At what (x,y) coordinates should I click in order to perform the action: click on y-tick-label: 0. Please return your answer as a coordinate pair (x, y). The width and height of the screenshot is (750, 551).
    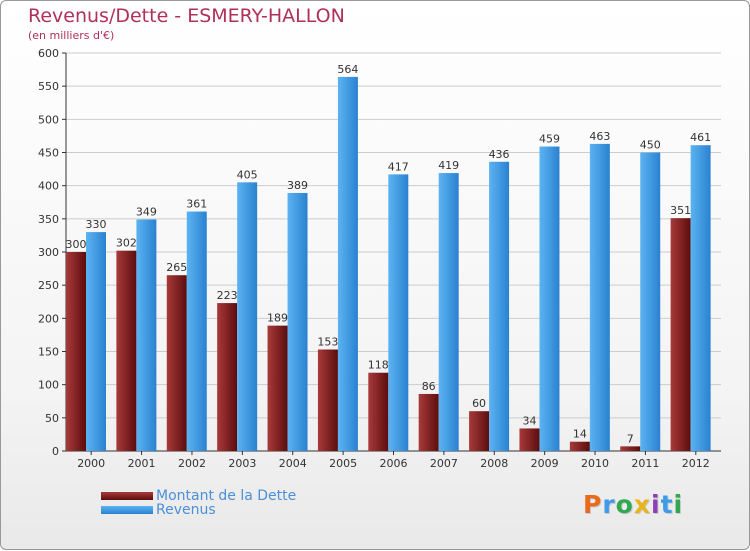
    Looking at the image, I should click on (55, 451).